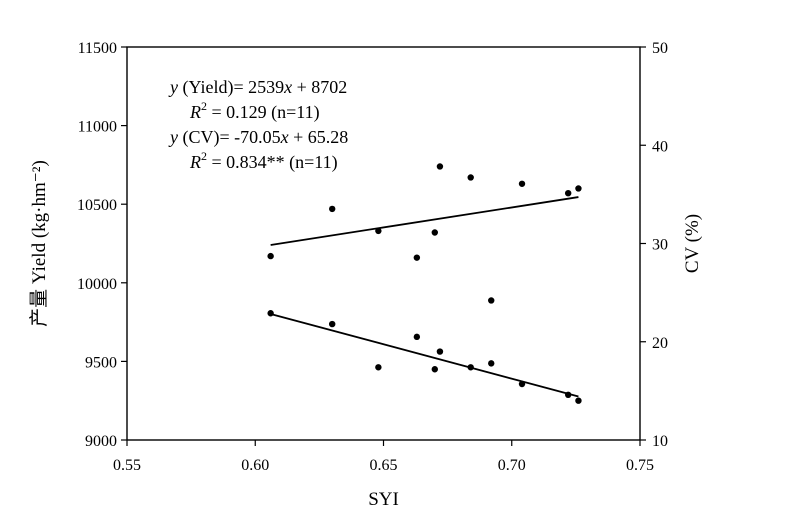 The height and width of the screenshot is (528, 789). Describe the element at coordinates (254, 111) in the screenshot. I see `equation-line: R2 = 0.129 (n=11)` at that location.